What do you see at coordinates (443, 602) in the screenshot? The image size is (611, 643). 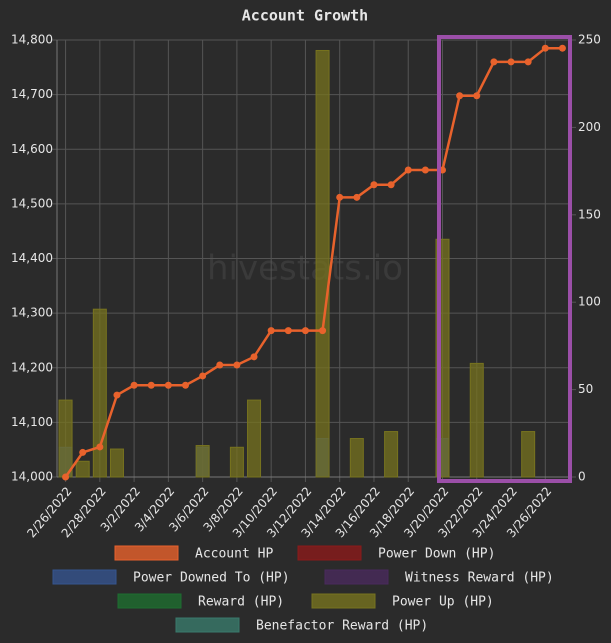 I see `legend-label: Power Up (HP)` at bounding box center [443, 602].